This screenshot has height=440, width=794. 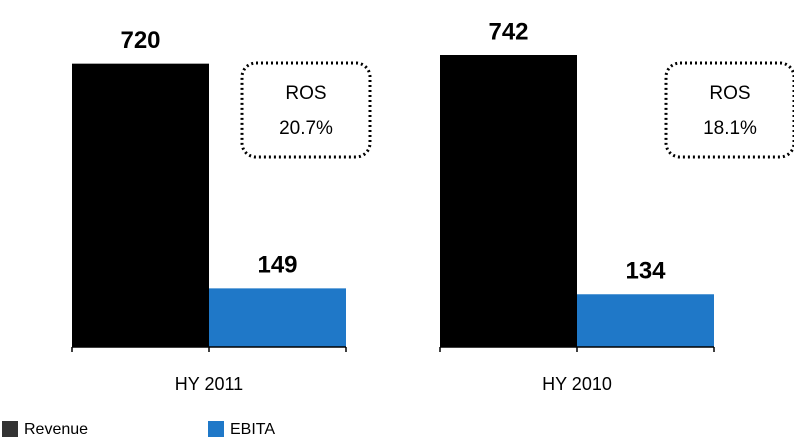 What do you see at coordinates (140, 40) in the screenshot?
I see `data-label: 720` at bounding box center [140, 40].